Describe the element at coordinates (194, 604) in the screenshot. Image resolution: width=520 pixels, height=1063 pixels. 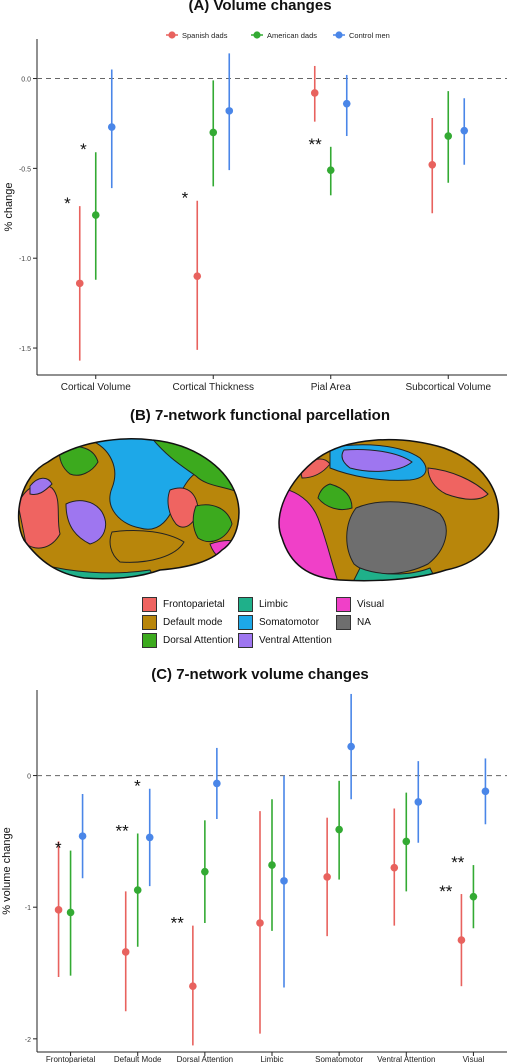
I see `legend-label: Frontoparietal` at that location.